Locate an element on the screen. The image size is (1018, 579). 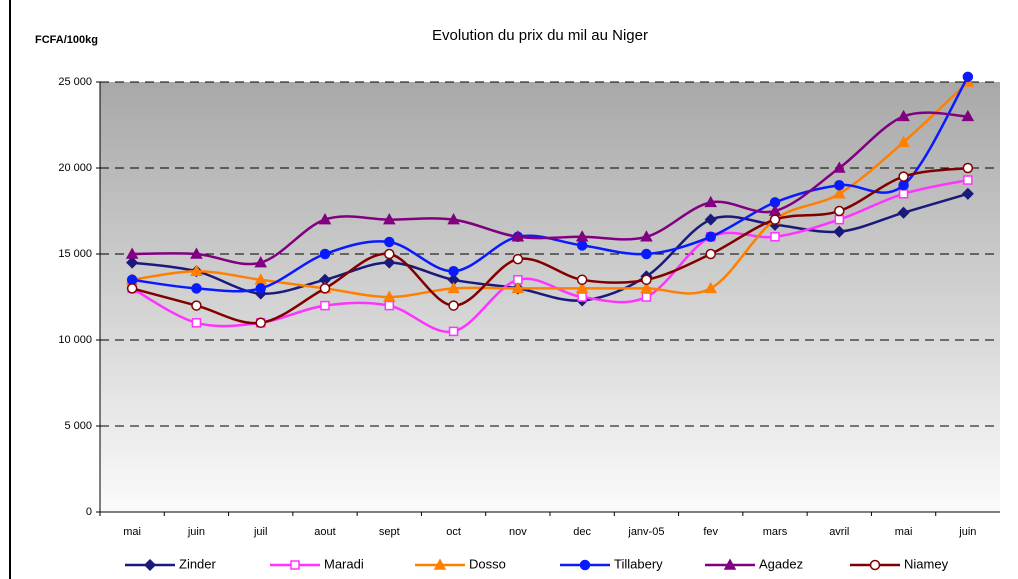
y-tick-label: 5 000 is located at coordinates (78, 426).